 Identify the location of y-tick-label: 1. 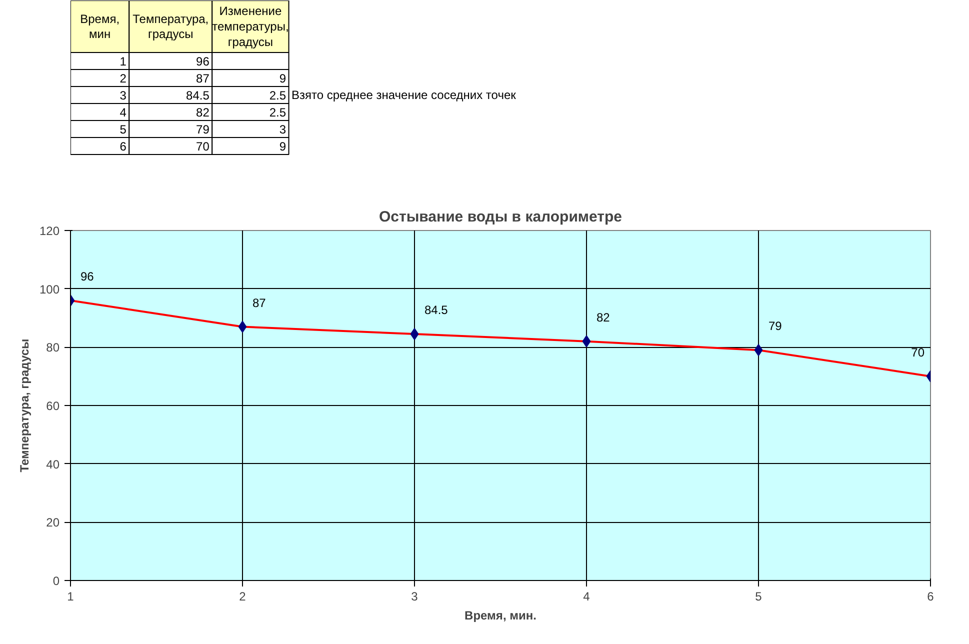
(123, 61).